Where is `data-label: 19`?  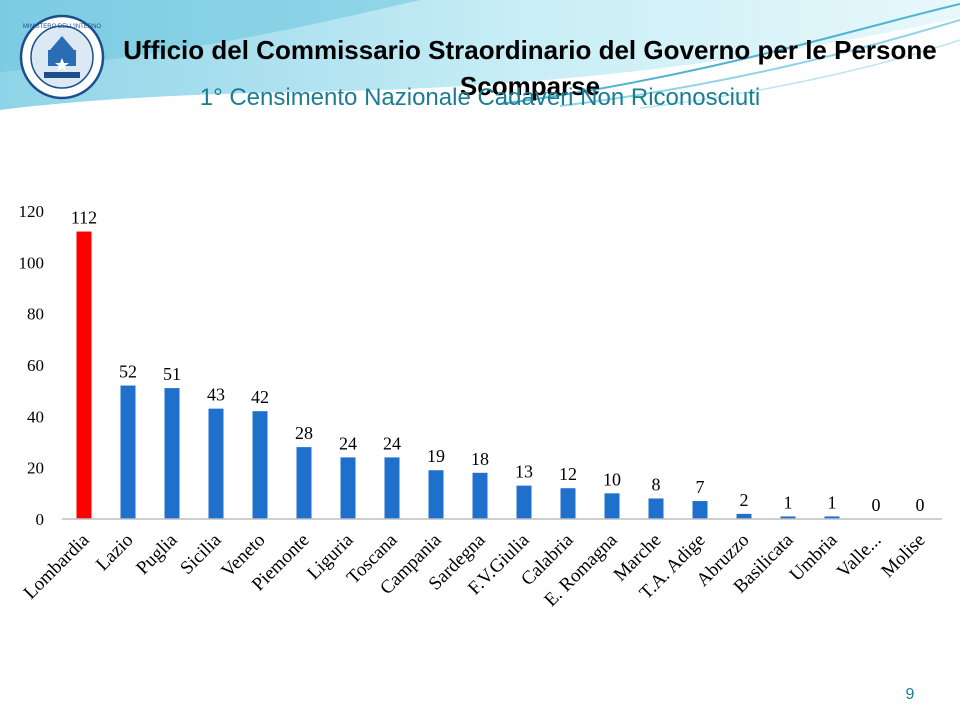 data-label: 19 is located at coordinates (436, 456).